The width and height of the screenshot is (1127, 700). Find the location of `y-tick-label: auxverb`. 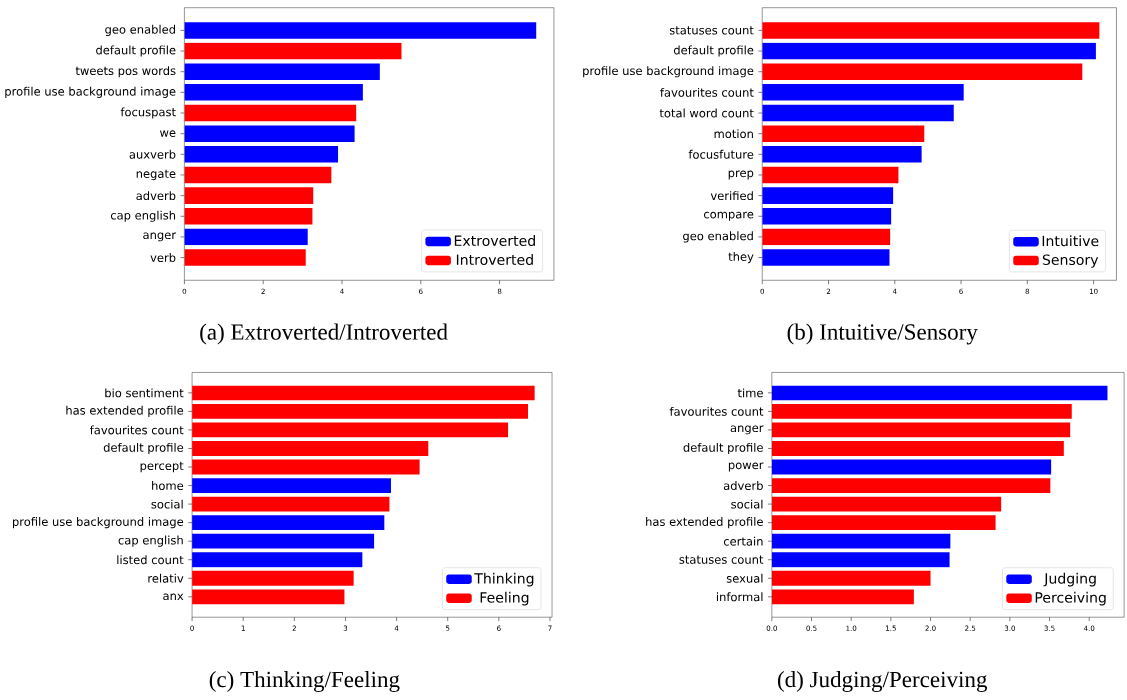

y-tick-label: auxverb is located at coordinates (152, 154).